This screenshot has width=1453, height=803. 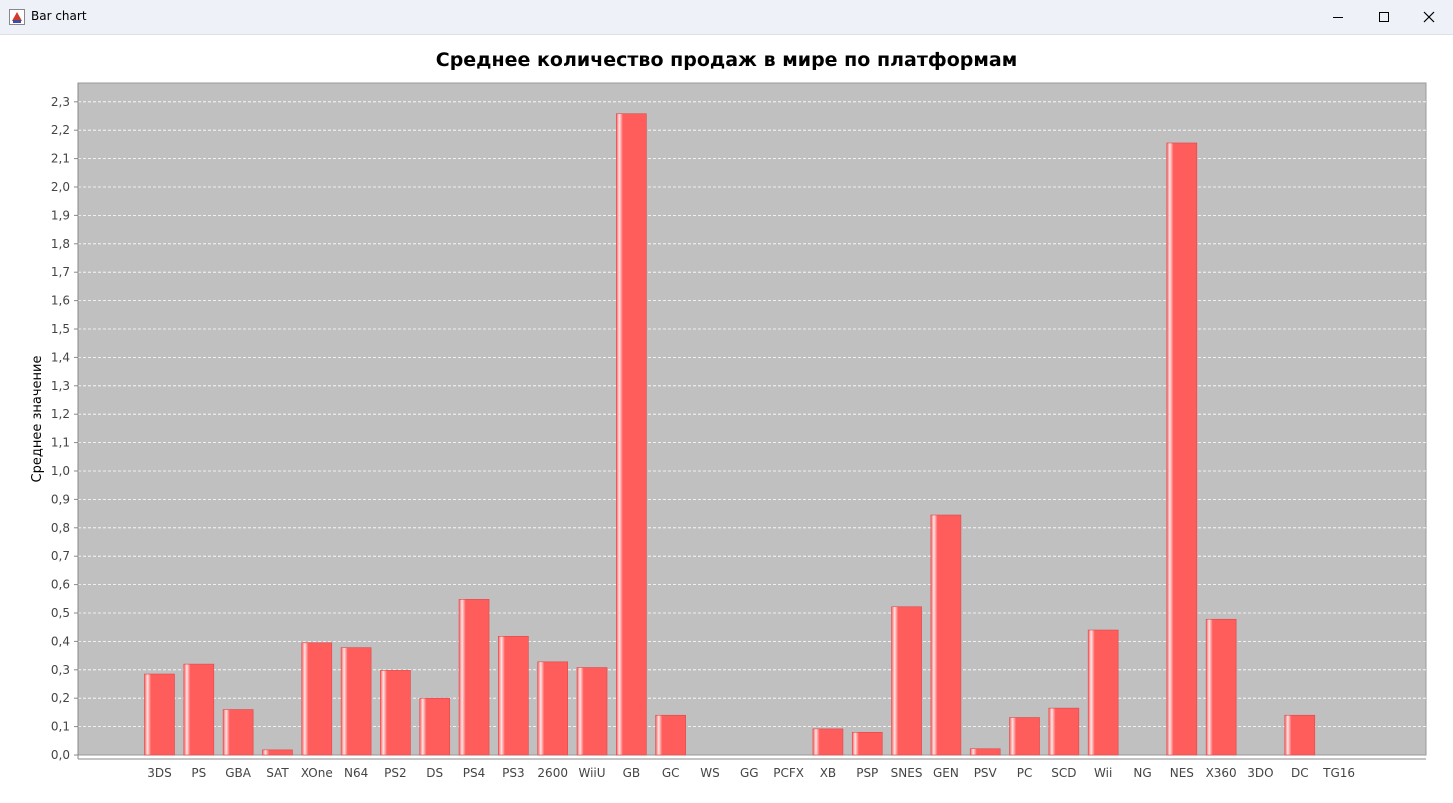 What do you see at coordinates (60, 187) in the screenshot?
I see `y-tick-label: 2,0` at bounding box center [60, 187].